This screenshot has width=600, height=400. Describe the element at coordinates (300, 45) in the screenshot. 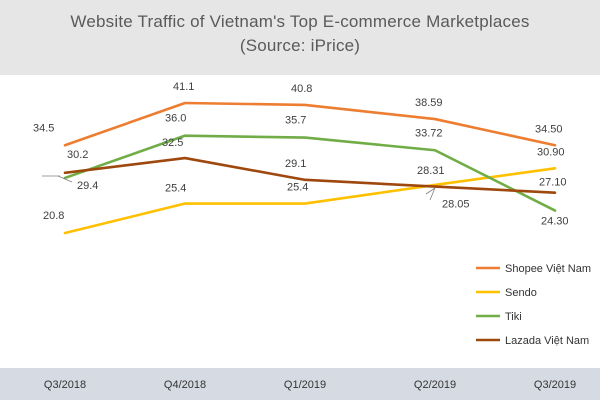

I see `chart-subtitle: (Source: iPrice)` at that location.